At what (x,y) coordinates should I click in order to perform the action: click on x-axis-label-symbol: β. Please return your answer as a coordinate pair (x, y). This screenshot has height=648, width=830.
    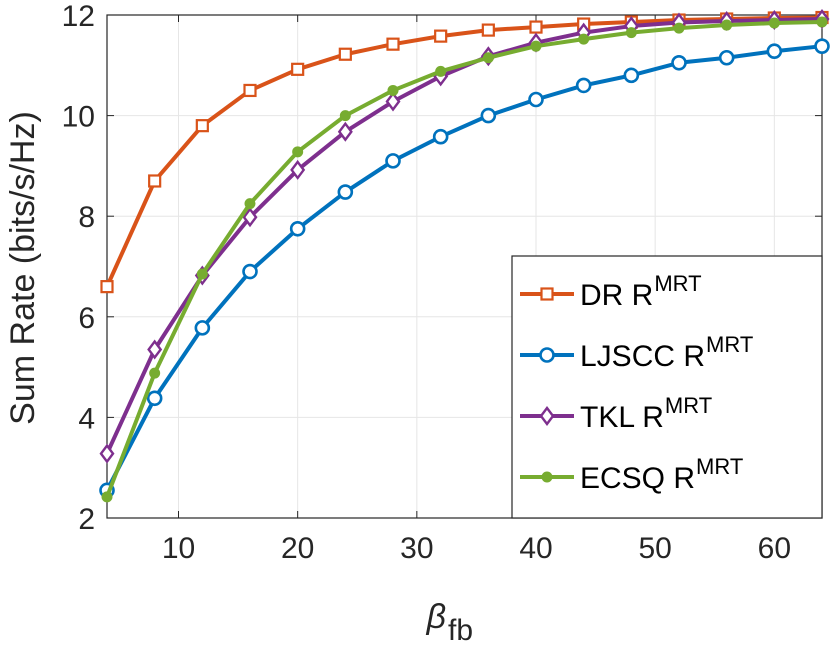
    Looking at the image, I should click on (436, 617).